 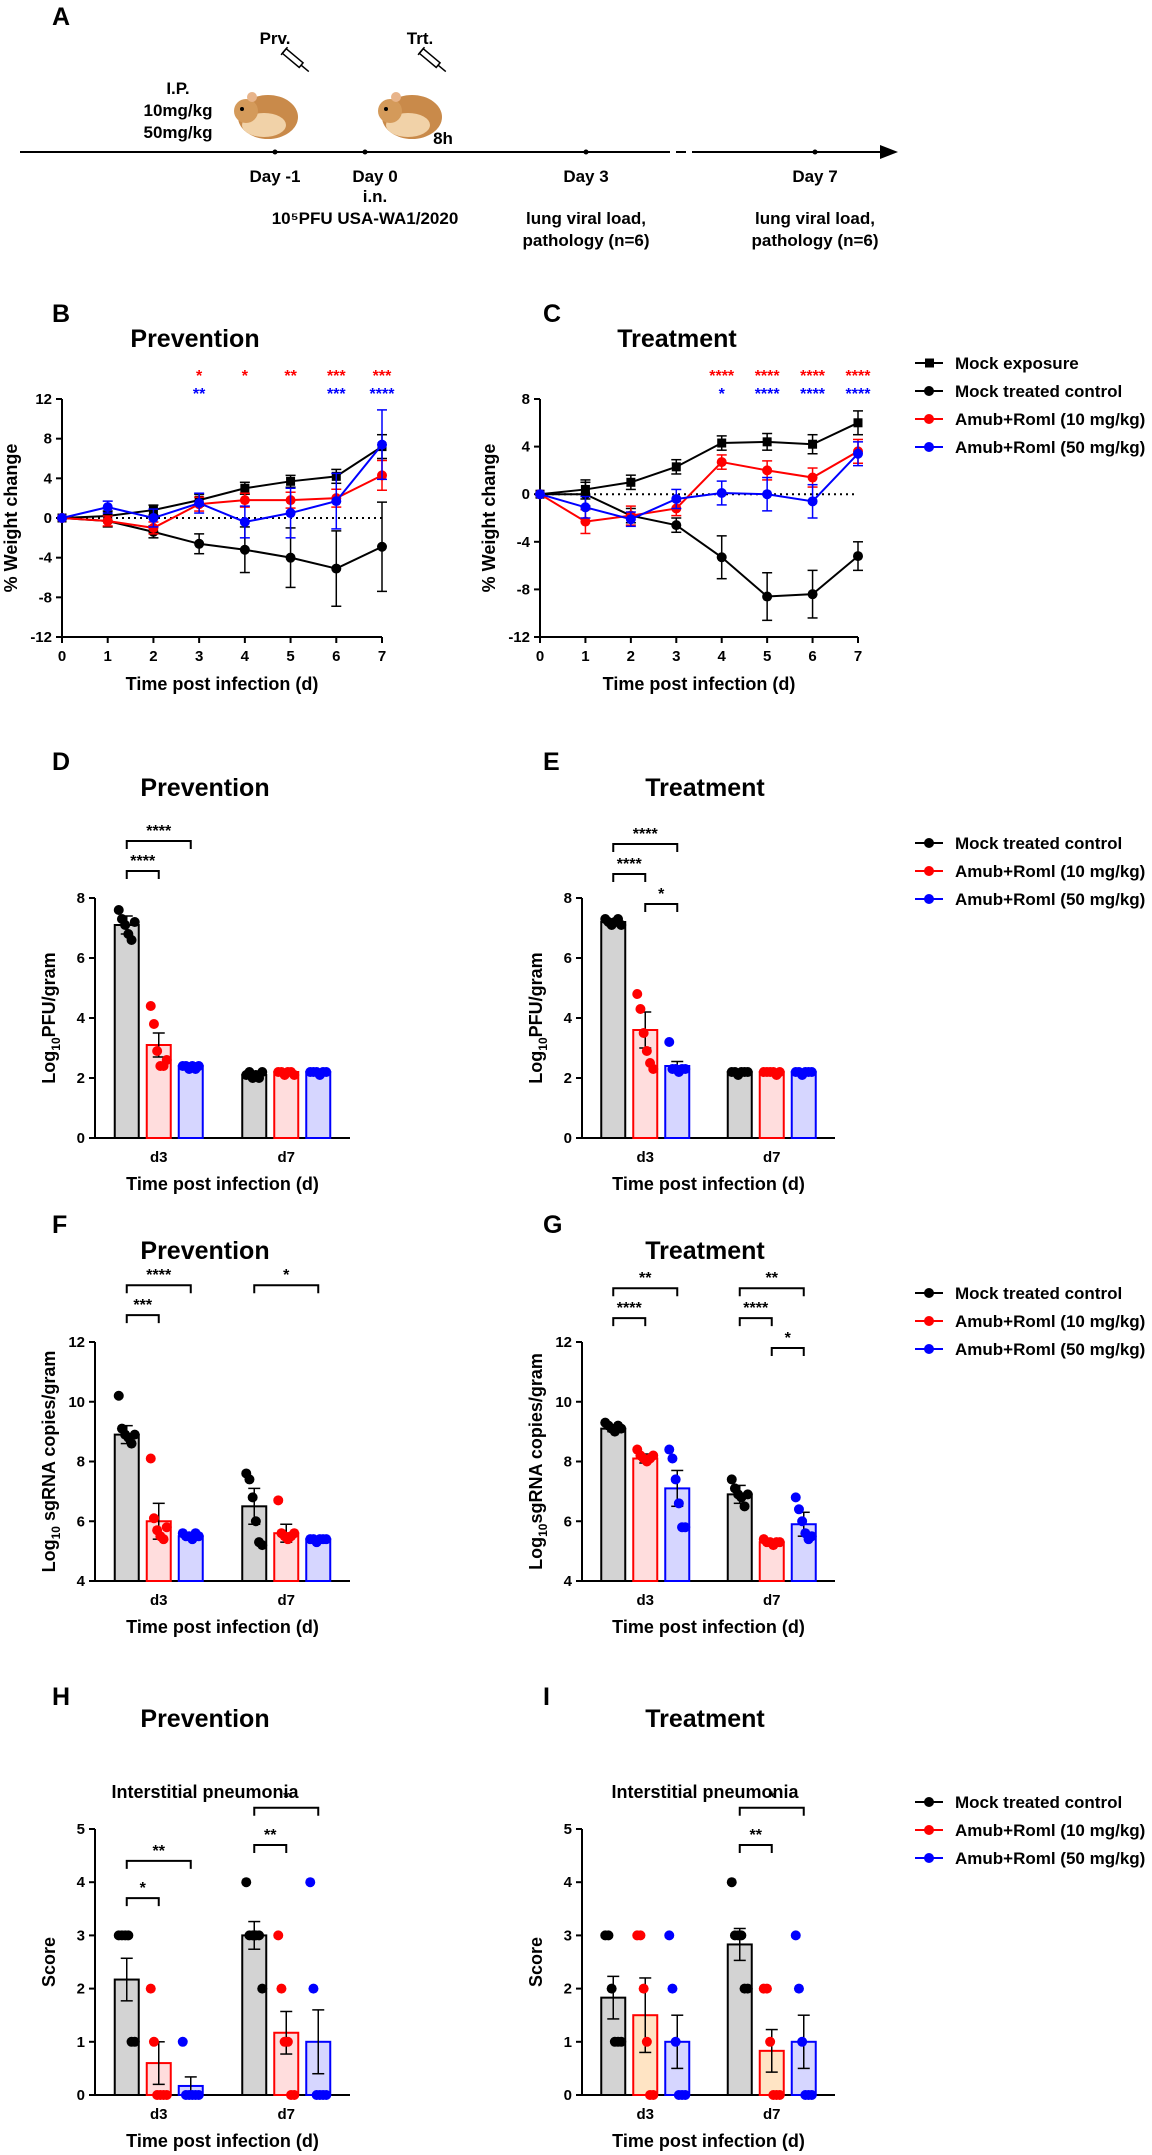 I want to click on significance-star: ***, so click(x=336, y=394).